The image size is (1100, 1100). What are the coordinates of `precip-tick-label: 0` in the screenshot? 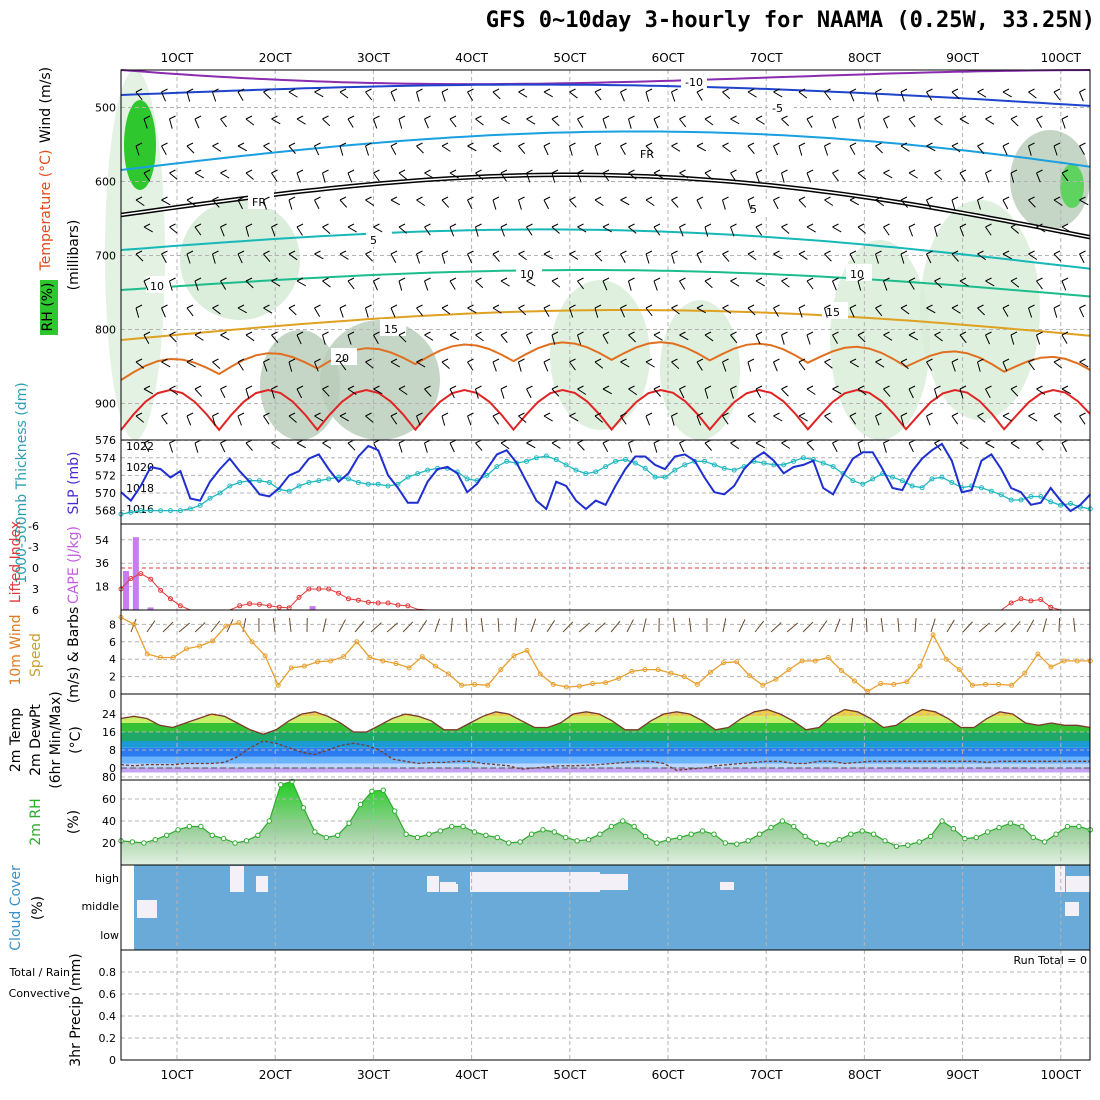 It's located at (112, 1060).